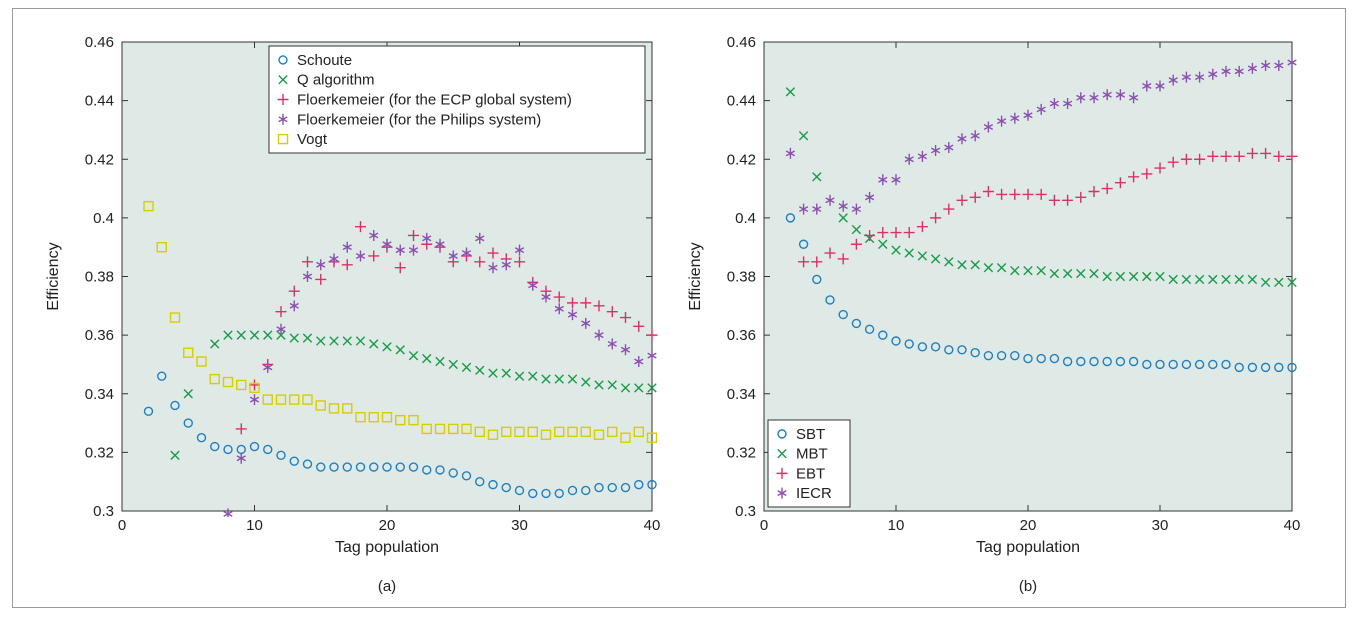 The width and height of the screenshot is (1356, 620). I want to click on series-ebt, so click(1048, 207).